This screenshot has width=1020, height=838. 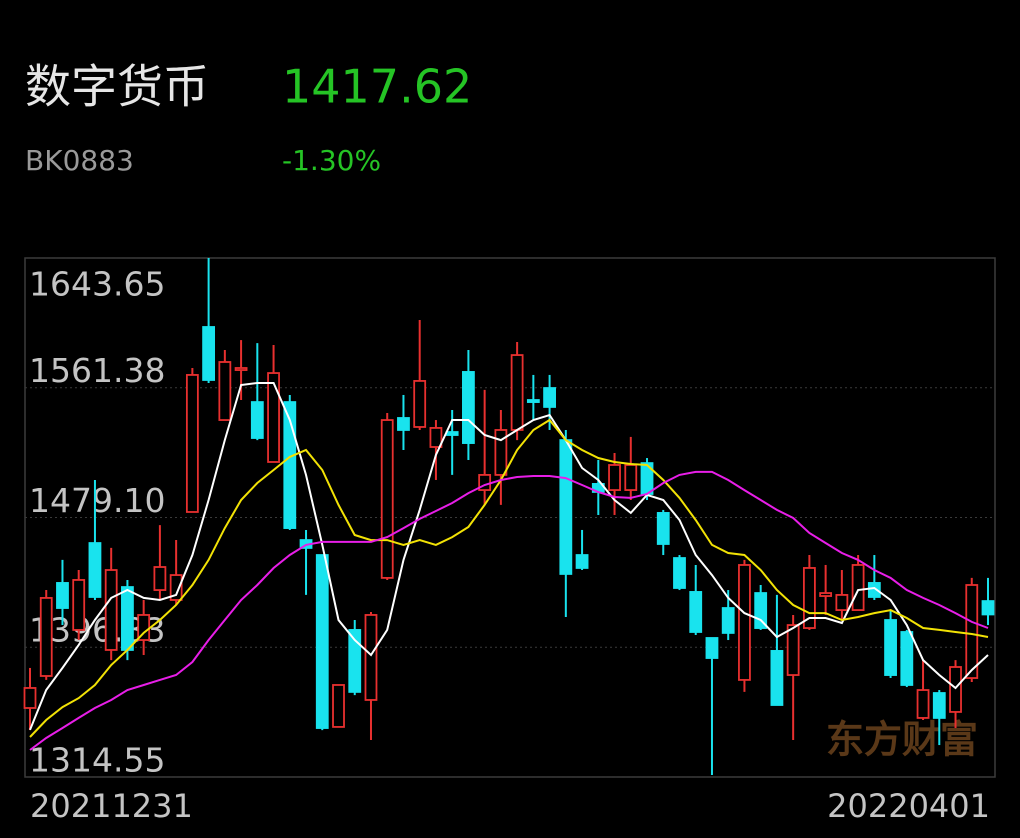 What do you see at coordinates (97, 370) in the screenshot?
I see `y-tick-label: 1561.38` at bounding box center [97, 370].